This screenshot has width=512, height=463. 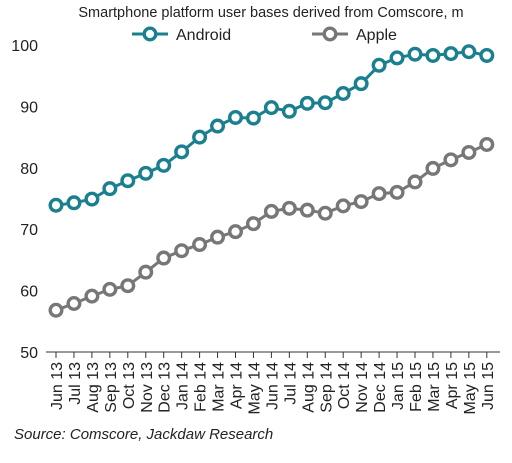 I want to click on x-tick-label: Sep 14, so click(x=326, y=387).